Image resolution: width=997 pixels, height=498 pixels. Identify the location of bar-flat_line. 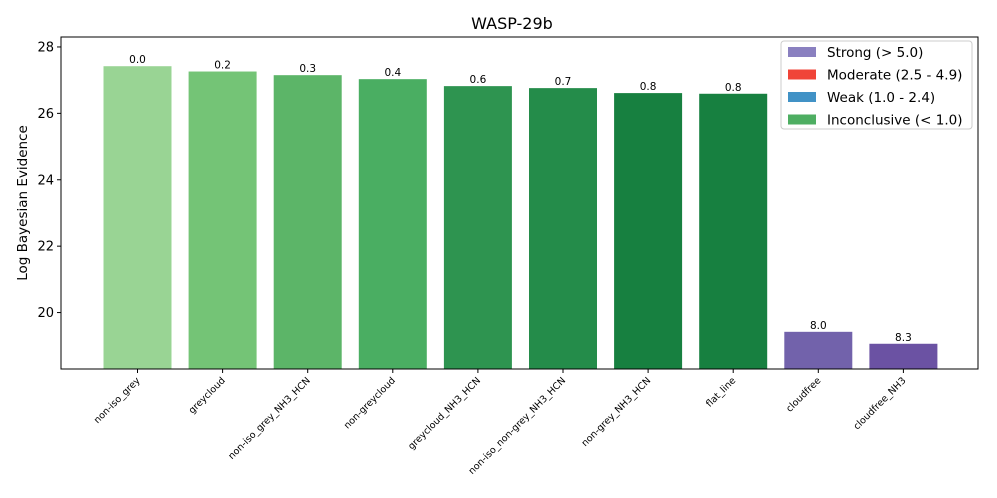
(733, 231).